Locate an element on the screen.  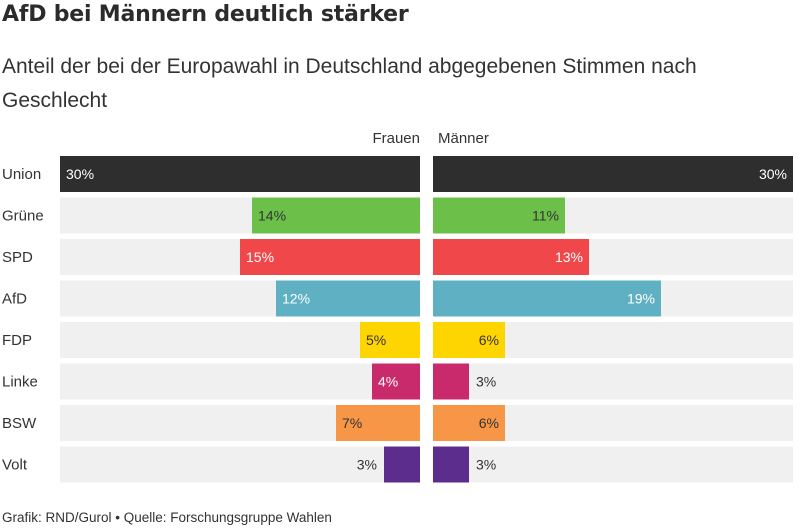
category-label-afd: AfD is located at coordinates (14, 299).